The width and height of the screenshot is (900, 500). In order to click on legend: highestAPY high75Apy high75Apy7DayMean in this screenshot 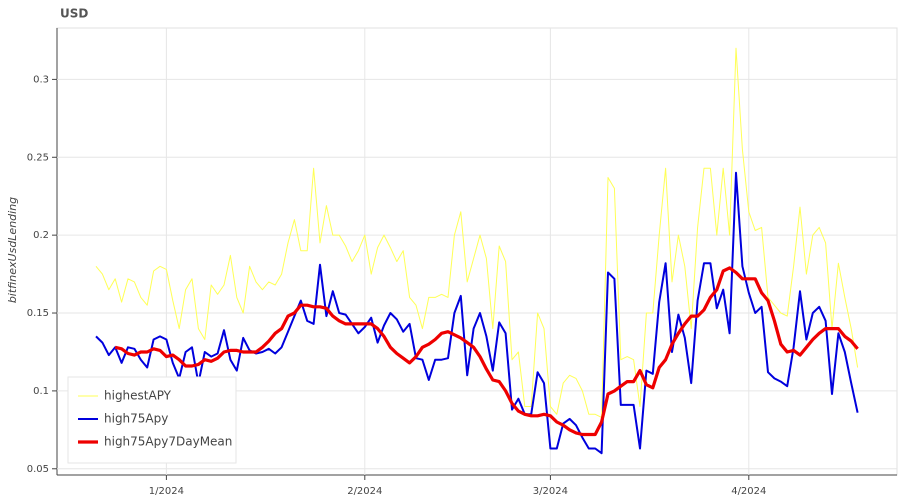, I will do `click(152, 420)`.